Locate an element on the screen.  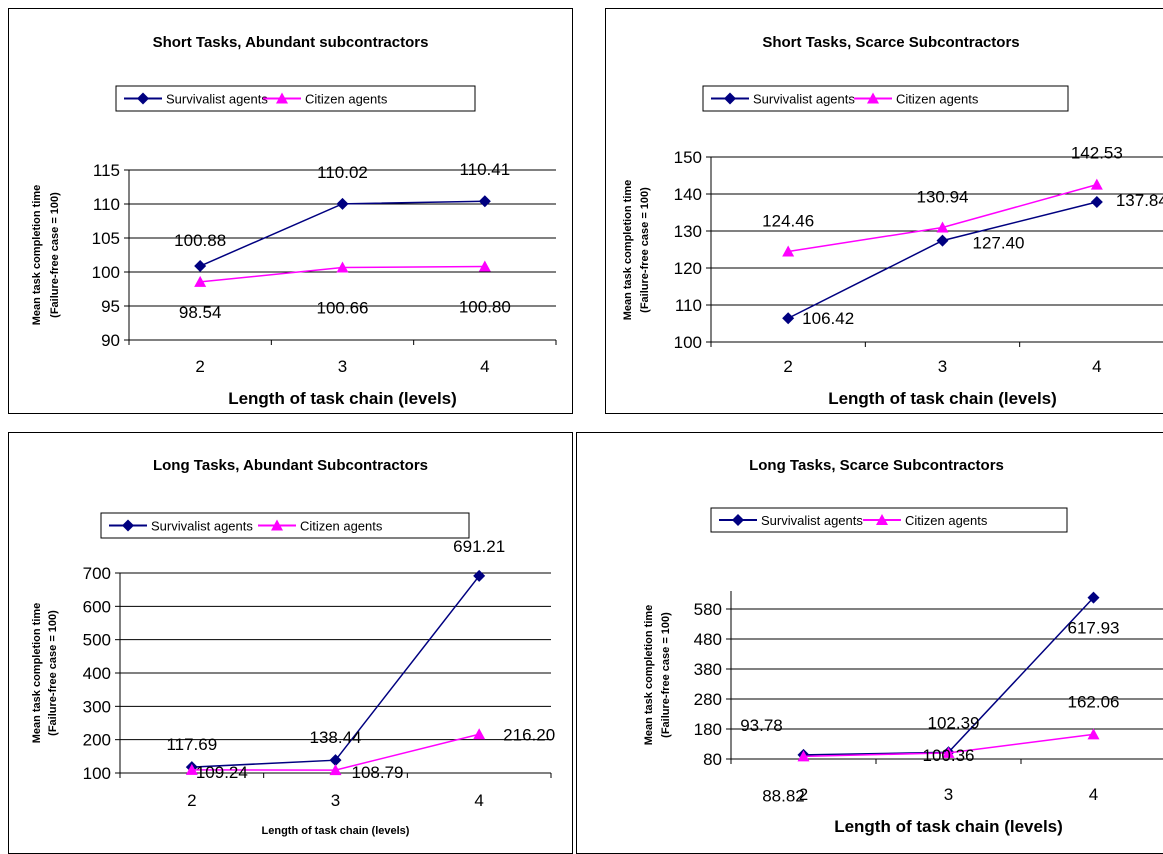
chart-title: Long Tasks, Abundant Subcontractors is located at coordinates (290, 465).